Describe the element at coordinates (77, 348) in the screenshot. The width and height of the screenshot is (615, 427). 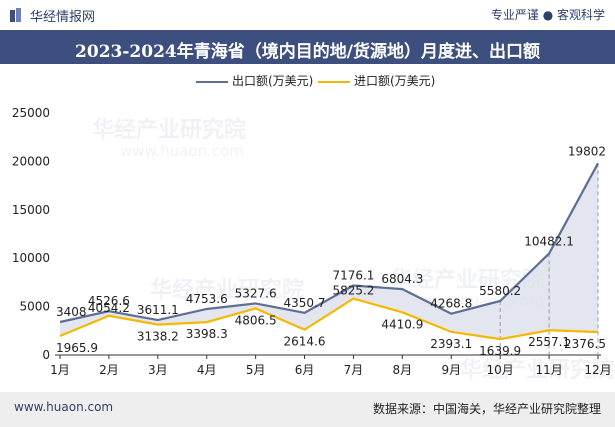
I see `import-data-label: 1965.9` at that location.